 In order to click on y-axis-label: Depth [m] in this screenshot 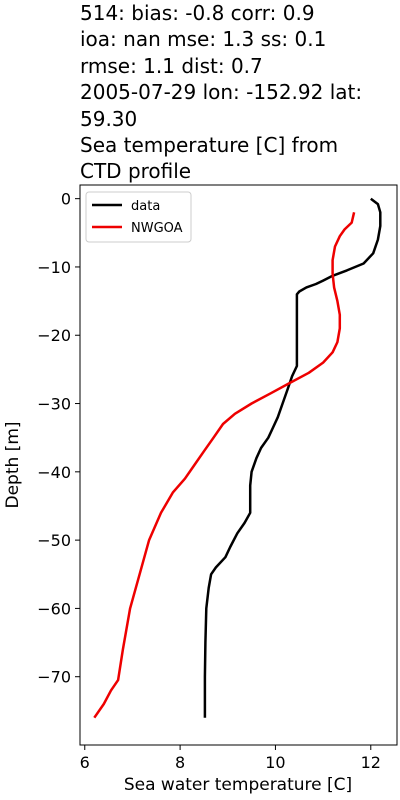, I will do `click(13, 464)`.